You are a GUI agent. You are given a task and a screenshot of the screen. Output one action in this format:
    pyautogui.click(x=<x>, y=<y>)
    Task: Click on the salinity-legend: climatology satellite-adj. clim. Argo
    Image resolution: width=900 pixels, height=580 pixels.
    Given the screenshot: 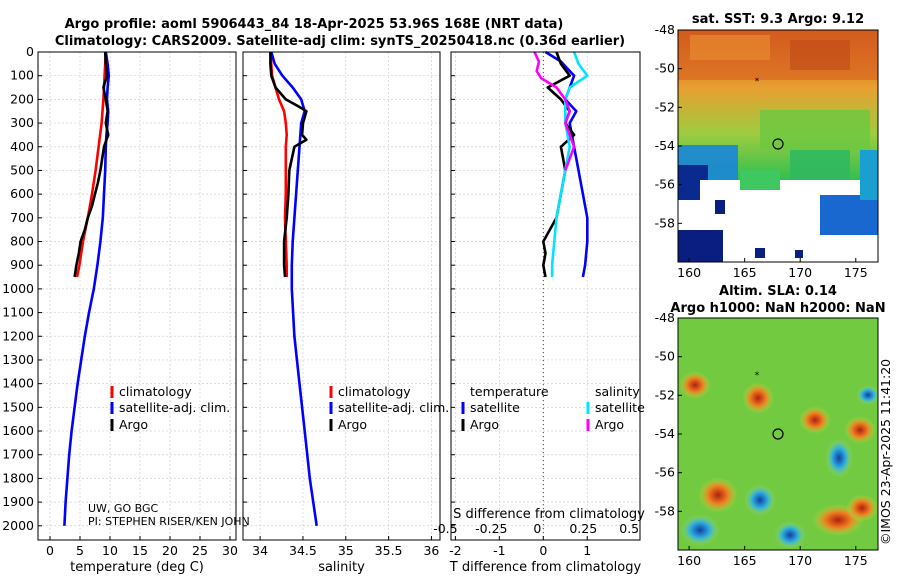 What is the action you would take?
    pyautogui.click(x=389, y=408)
    